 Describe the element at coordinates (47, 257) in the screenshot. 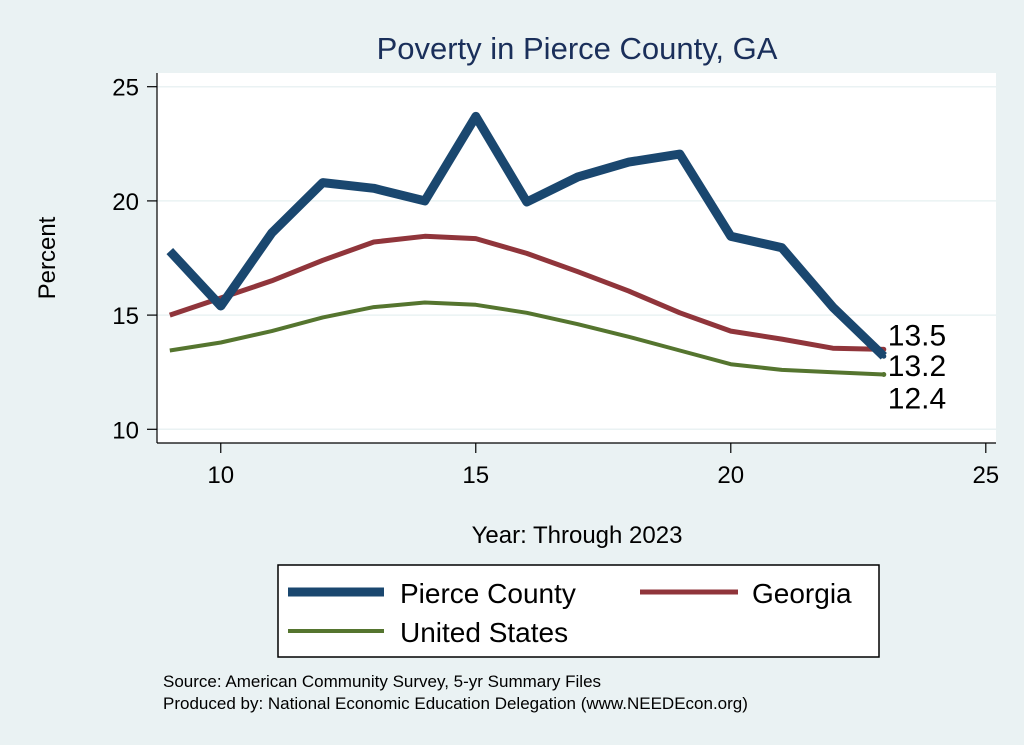

I see `y-axis-title: Percent` at that location.